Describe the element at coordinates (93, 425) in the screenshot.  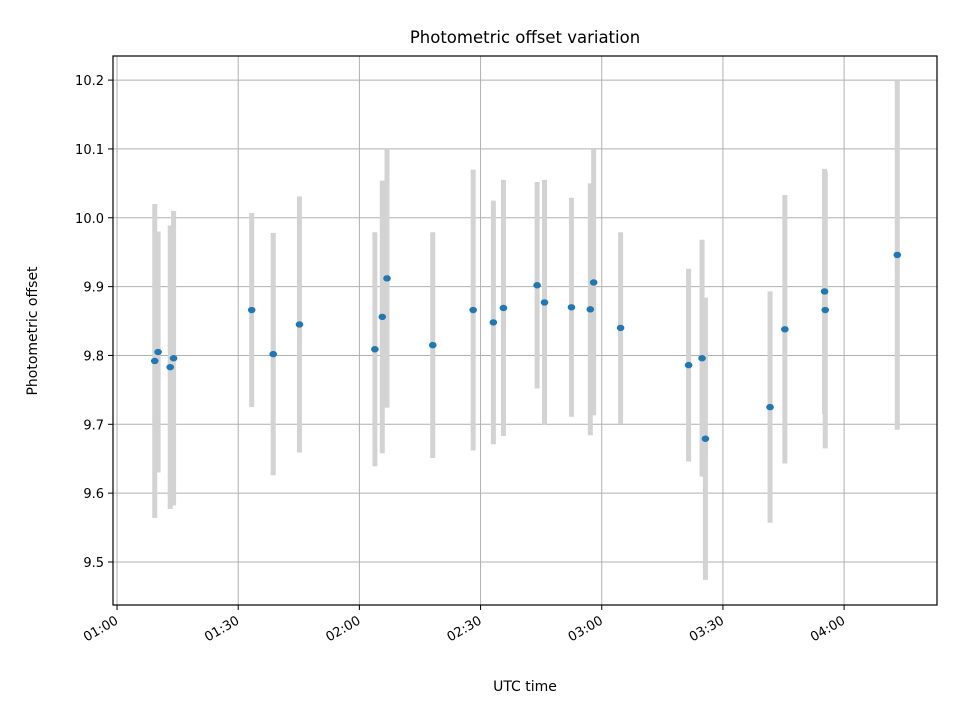
I see `y-tick-label: 9.7` at that location.